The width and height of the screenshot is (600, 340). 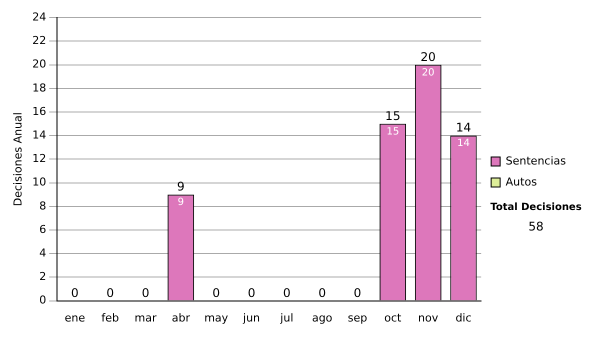 What do you see at coordinates (522, 181) in the screenshot?
I see `legend-label: Autos` at bounding box center [522, 181].